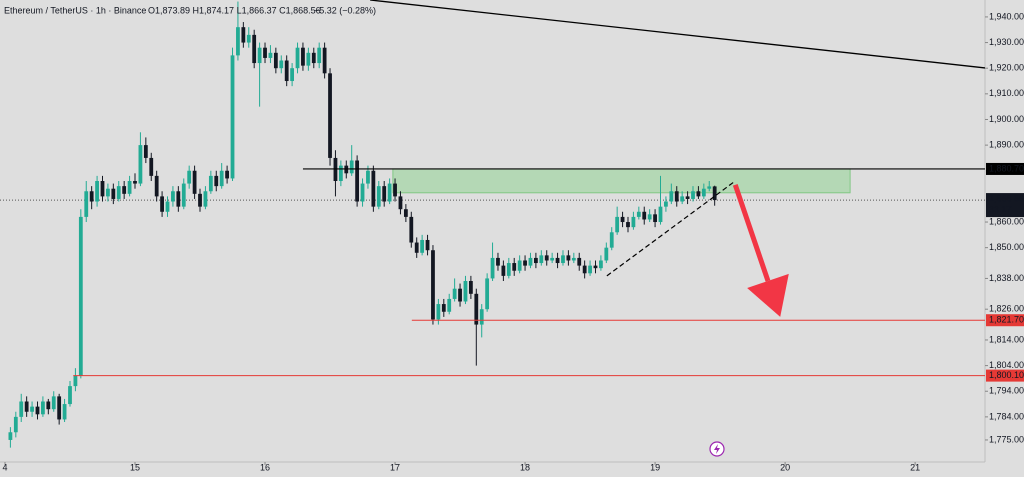 The width and height of the screenshot is (1024, 477). I want to click on y-tick-label: 1,814.00, so click(1006, 339).